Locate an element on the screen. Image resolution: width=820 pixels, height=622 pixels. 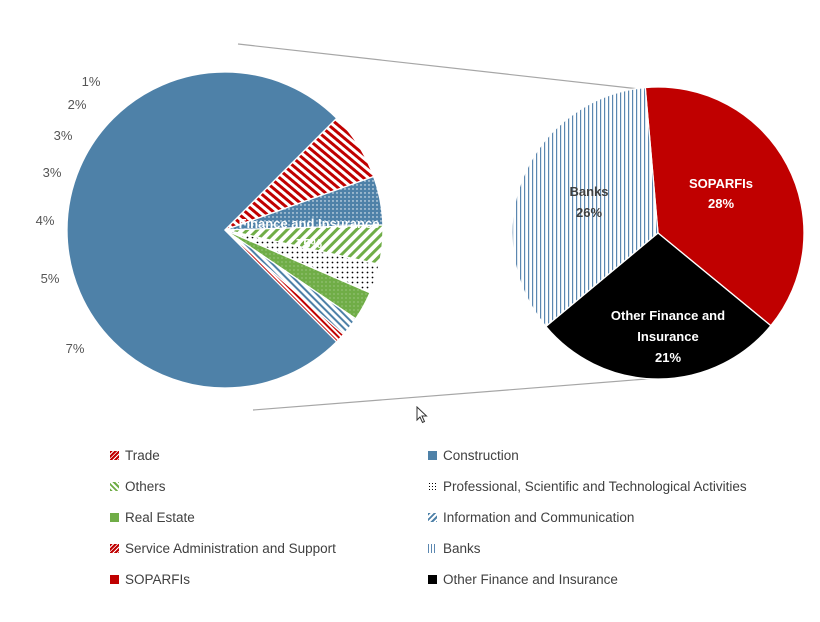
data-label-professional-scientific-and-technological-activities: 3% is located at coordinates (52, 172).